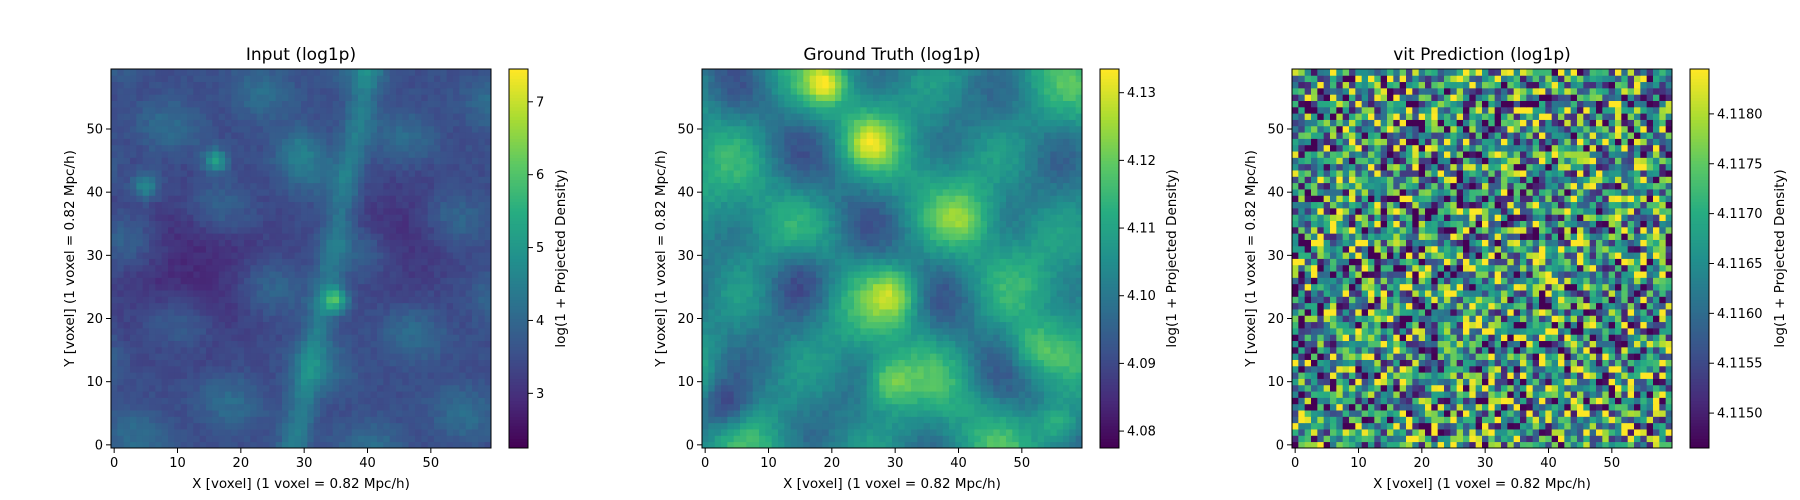  What do you see at coordinates (518, 421) in the screenshot?
I see `colorbar-segment` at bounding box center [518, 421].